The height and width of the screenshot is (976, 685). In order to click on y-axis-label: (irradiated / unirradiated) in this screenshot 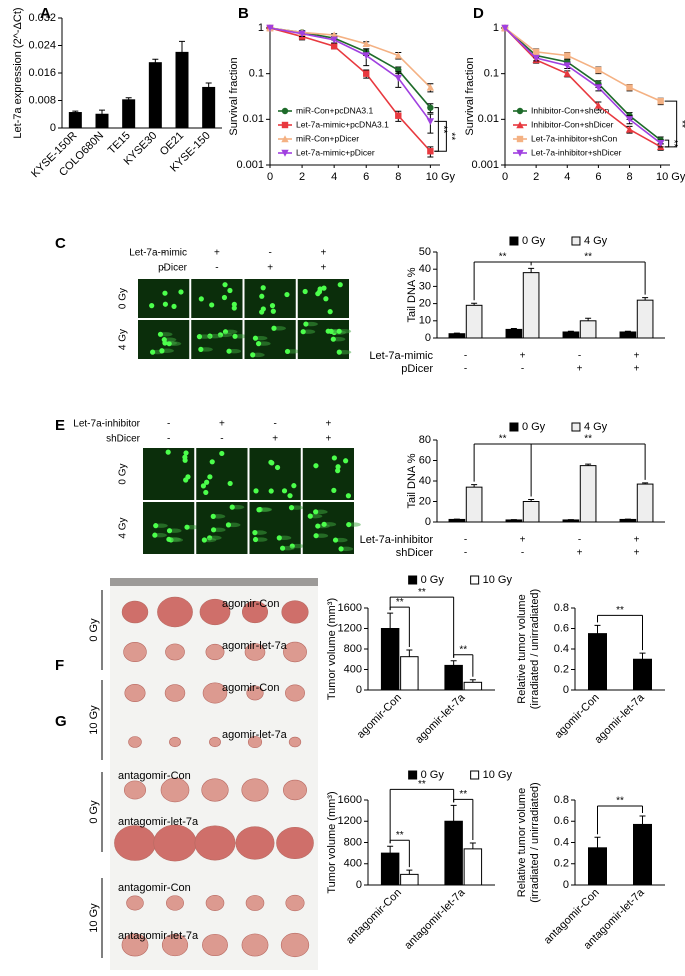, I will do `click(535, 649)`.